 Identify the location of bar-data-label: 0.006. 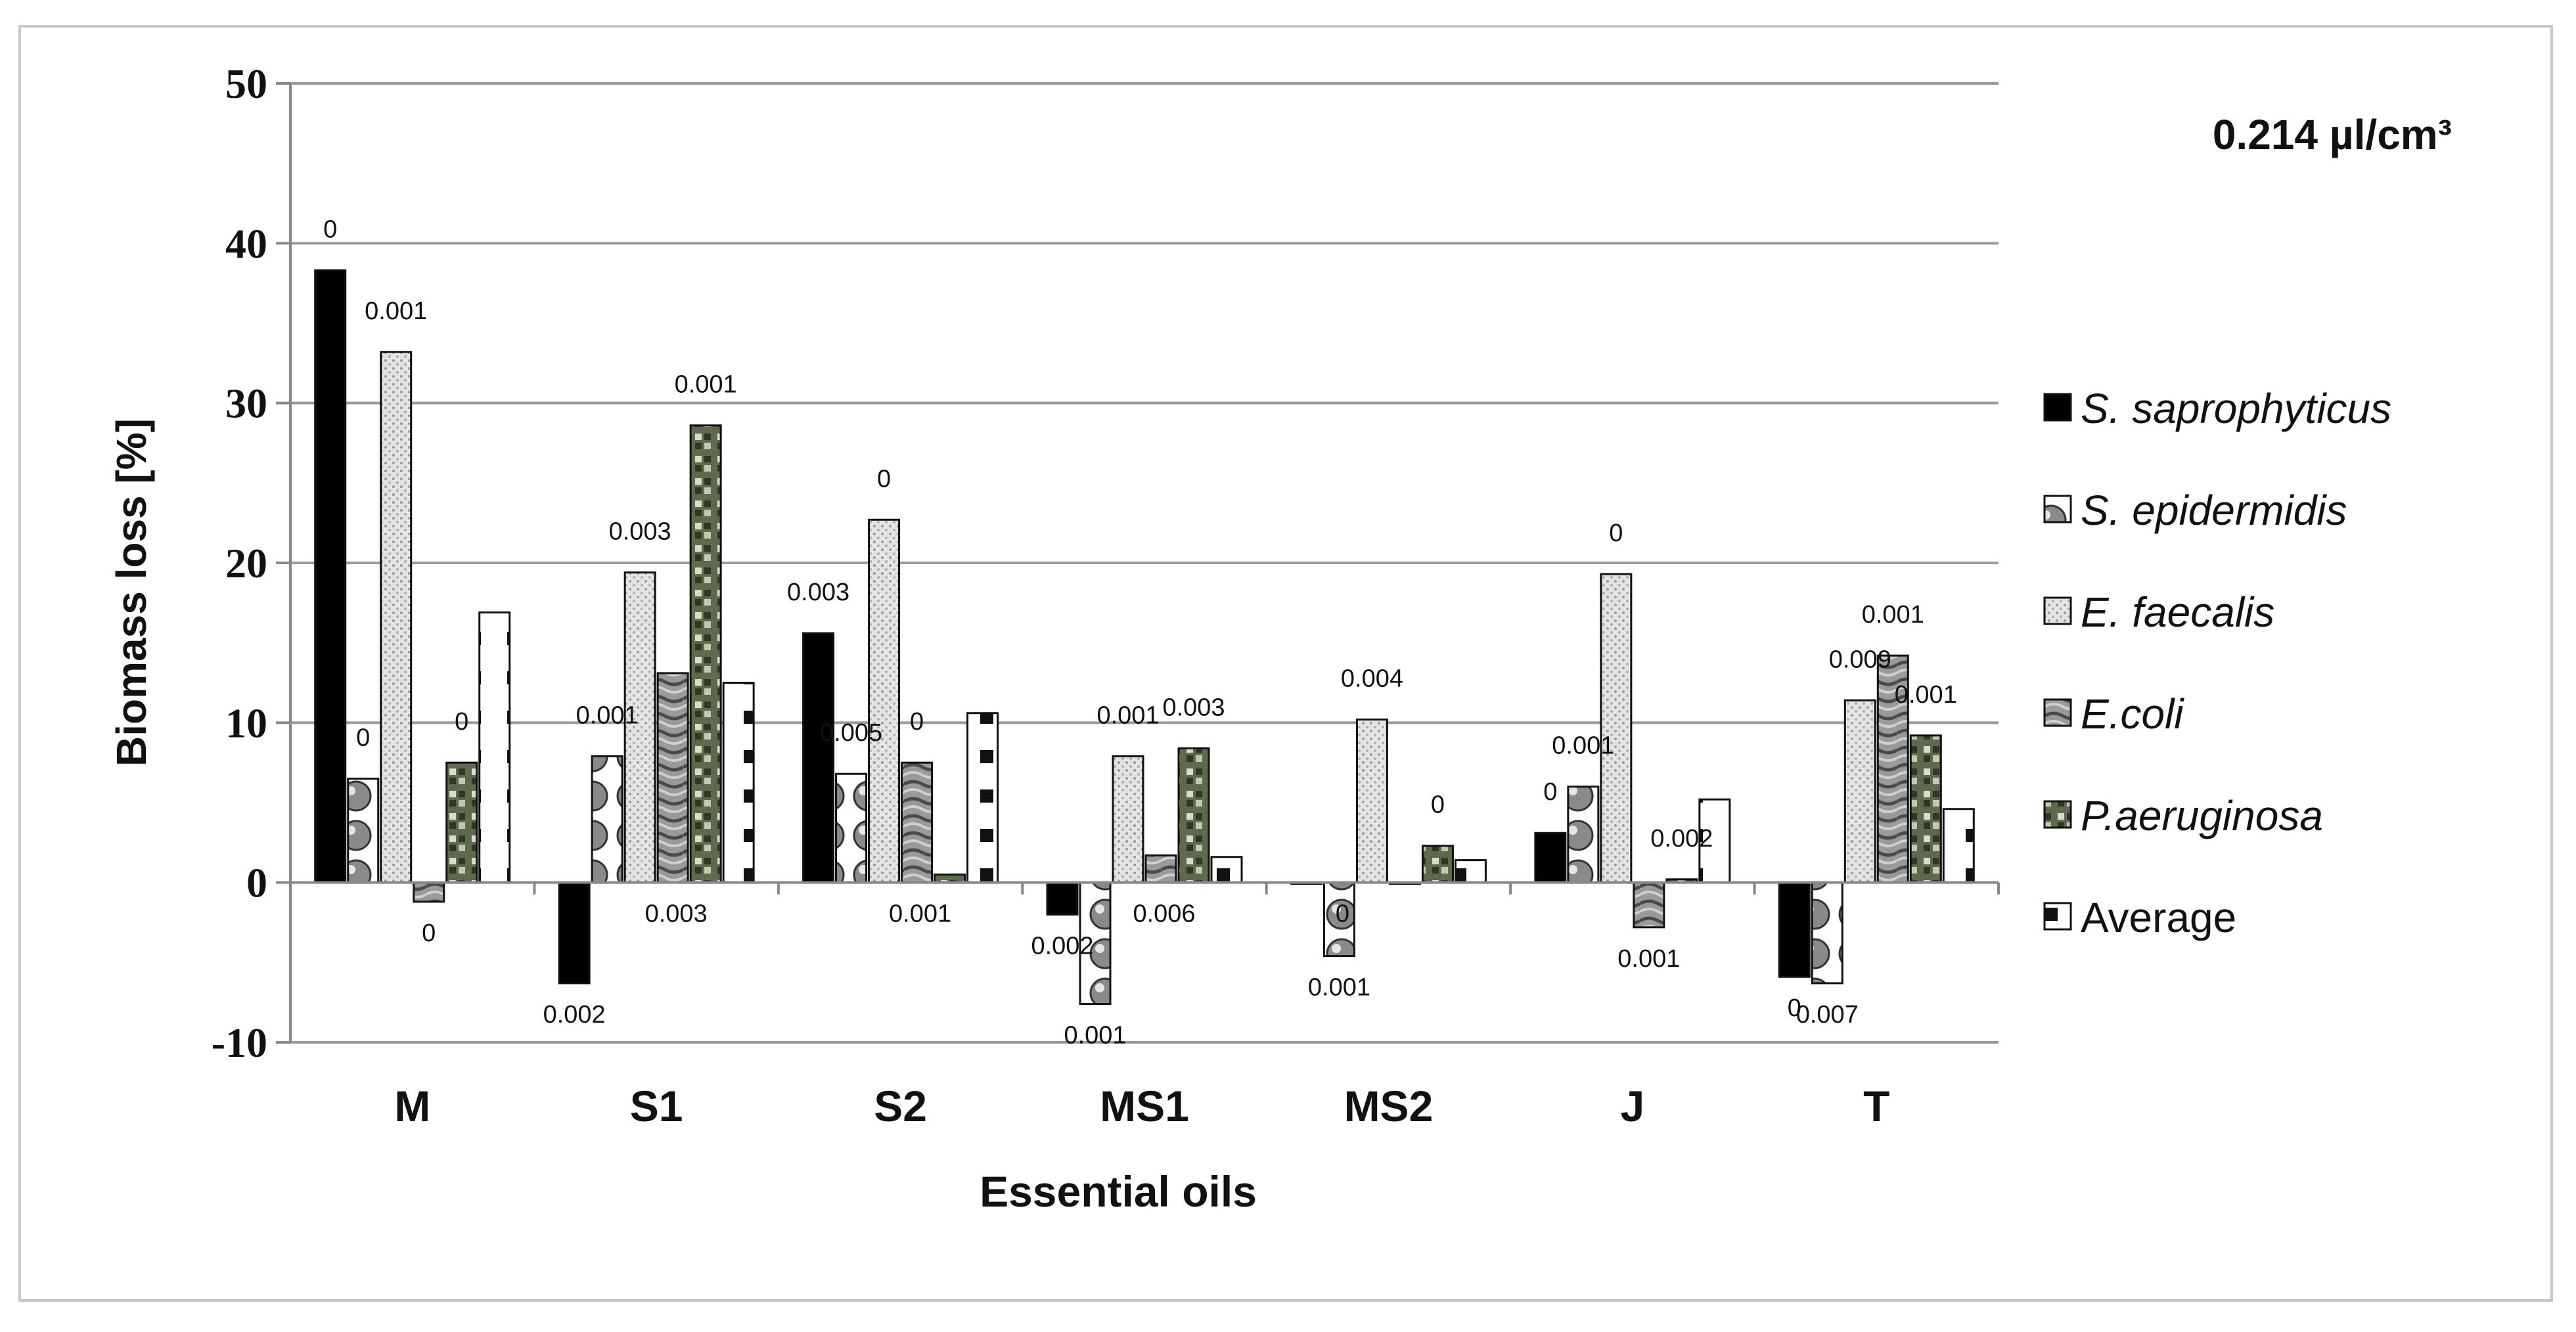
(1164, 914).